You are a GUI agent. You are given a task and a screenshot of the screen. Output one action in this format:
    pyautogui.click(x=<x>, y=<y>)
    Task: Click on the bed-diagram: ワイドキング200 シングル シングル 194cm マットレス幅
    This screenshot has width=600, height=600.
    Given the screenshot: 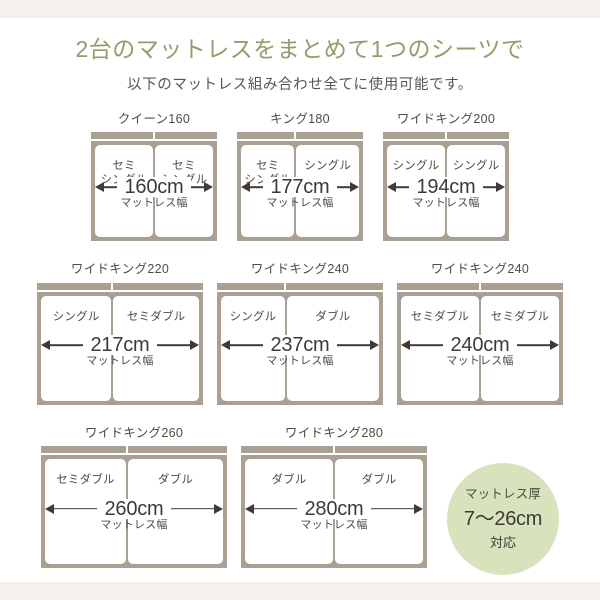 What is the action you would take?
    pyautogui.click(x=446, y=176)
    